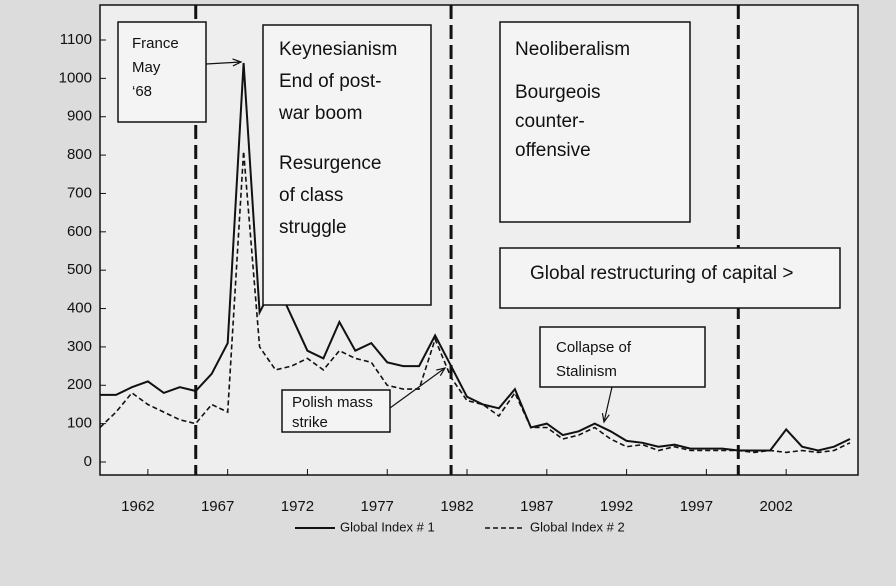 The image size is (896, 586). What do you see at coordinates (79, 346) in the screenshot?
I see `y-tick-label: 300` at bounding box center [79, 346].